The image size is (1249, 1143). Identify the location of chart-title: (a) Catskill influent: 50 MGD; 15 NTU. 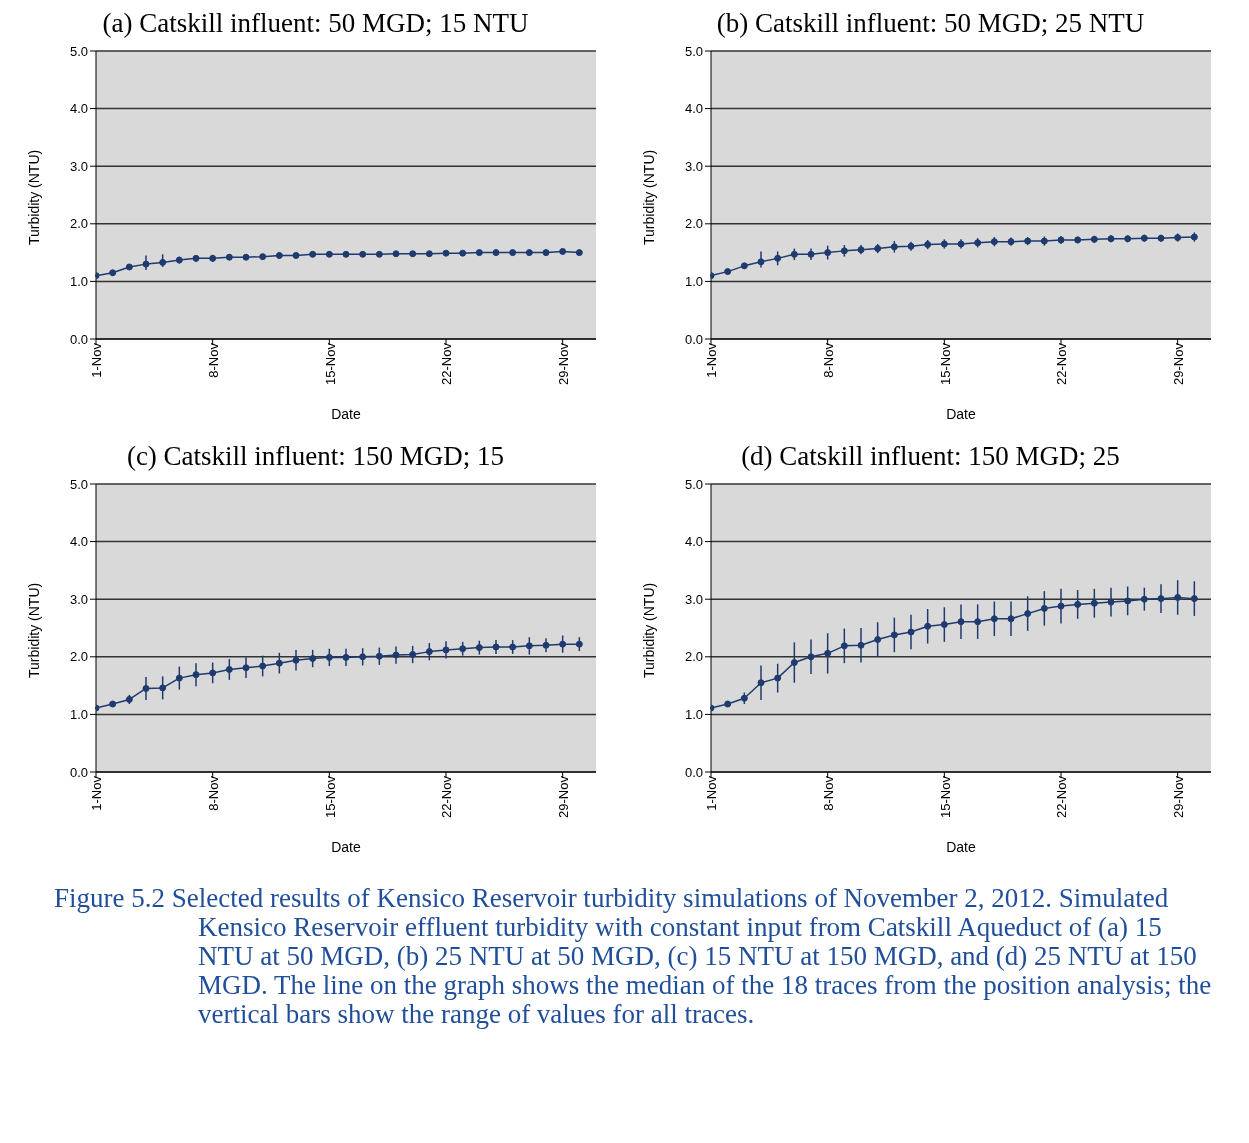
(315, 23).